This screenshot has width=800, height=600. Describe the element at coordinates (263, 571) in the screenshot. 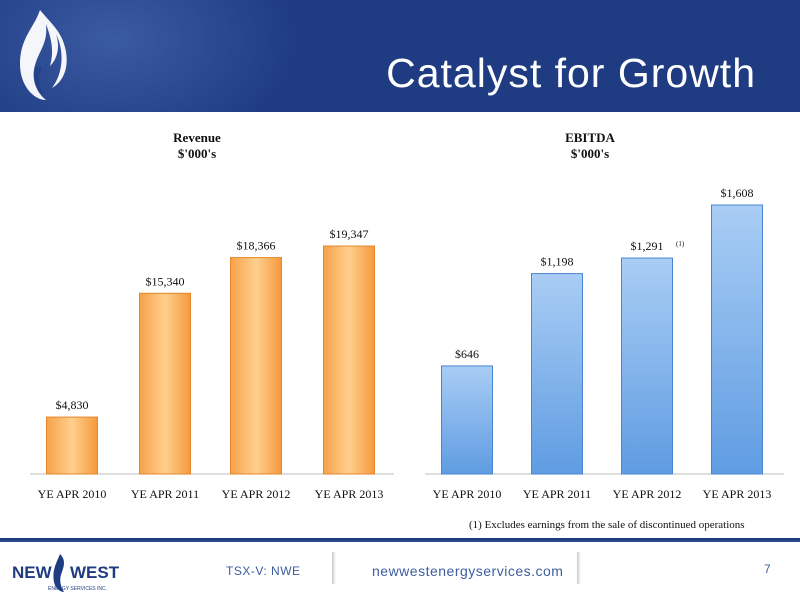

I see `ticker-symbol: TSX-V: NWE` at that location.